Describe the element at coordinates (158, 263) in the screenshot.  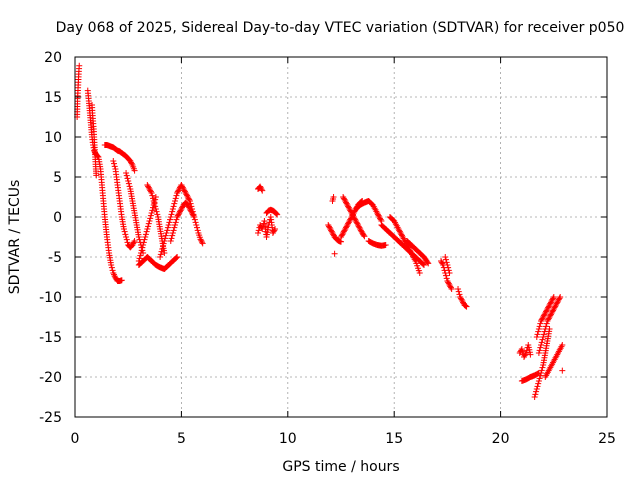
I see `series-cluster-3.0-4.8` at that location.